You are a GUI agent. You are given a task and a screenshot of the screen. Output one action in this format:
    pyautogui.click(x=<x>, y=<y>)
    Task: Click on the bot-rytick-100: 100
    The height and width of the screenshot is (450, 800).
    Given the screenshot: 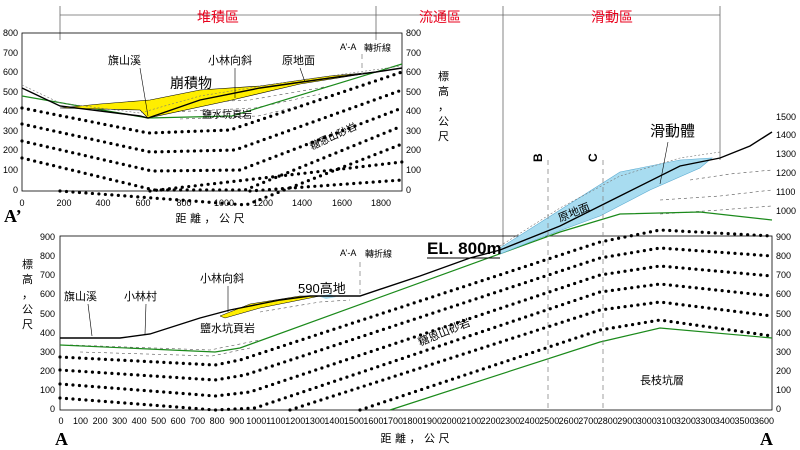 What is the action you would take?
    pyautogui.click(x=783, y=390)
    